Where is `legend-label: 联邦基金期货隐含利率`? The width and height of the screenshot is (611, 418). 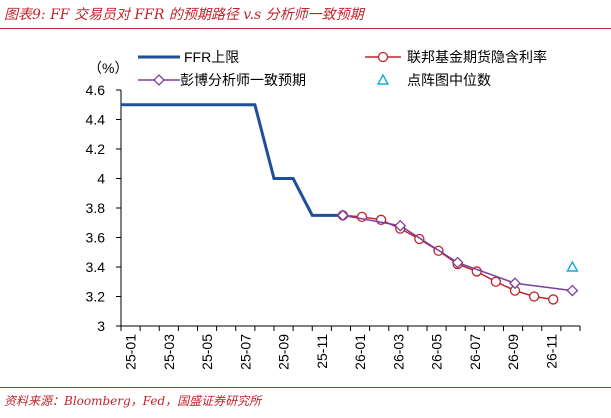 legend-label: 联邦基金期货隐含利率 is located at coordinates (477, 57).